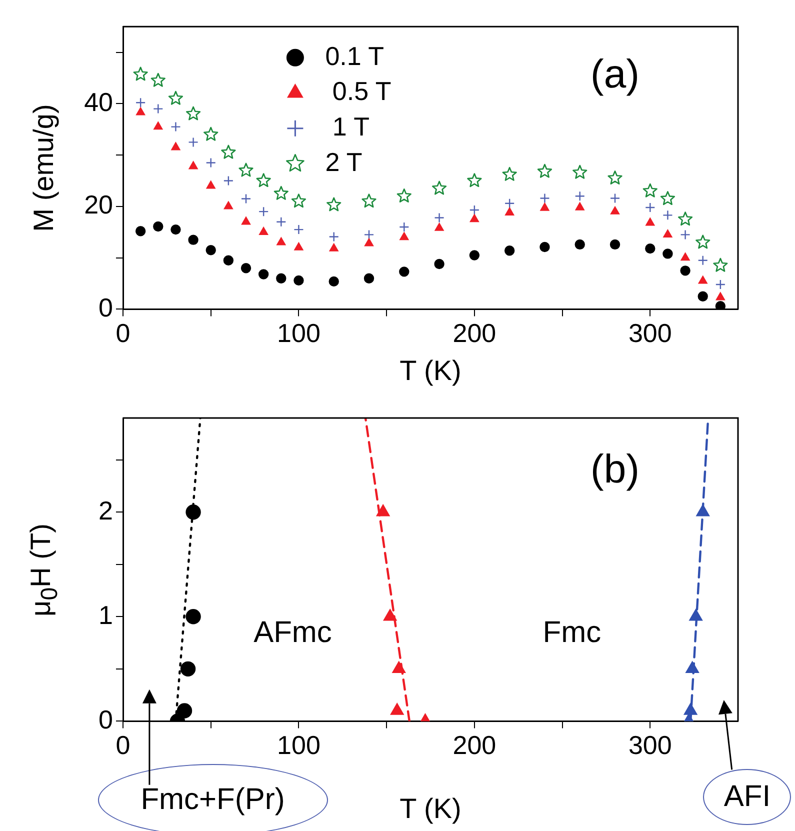 Image resolution: width=795 pixels, height=831 pixels. Describe the element at coordinates (212, 800) in the screenshot. I see `text: Fmc+F(Pr)` at that location.